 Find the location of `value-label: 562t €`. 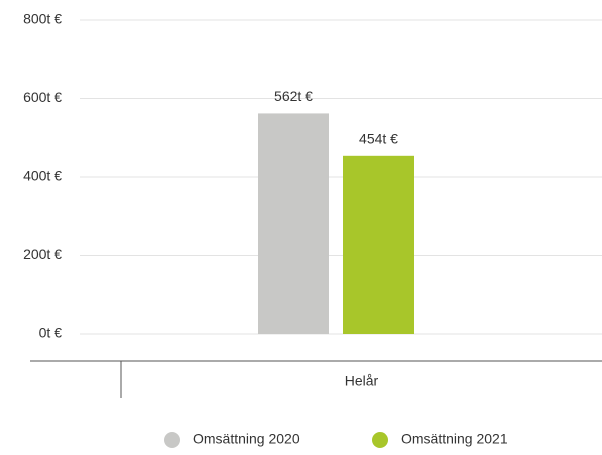

value-label: 562t € is located at coordinates (293, 96).